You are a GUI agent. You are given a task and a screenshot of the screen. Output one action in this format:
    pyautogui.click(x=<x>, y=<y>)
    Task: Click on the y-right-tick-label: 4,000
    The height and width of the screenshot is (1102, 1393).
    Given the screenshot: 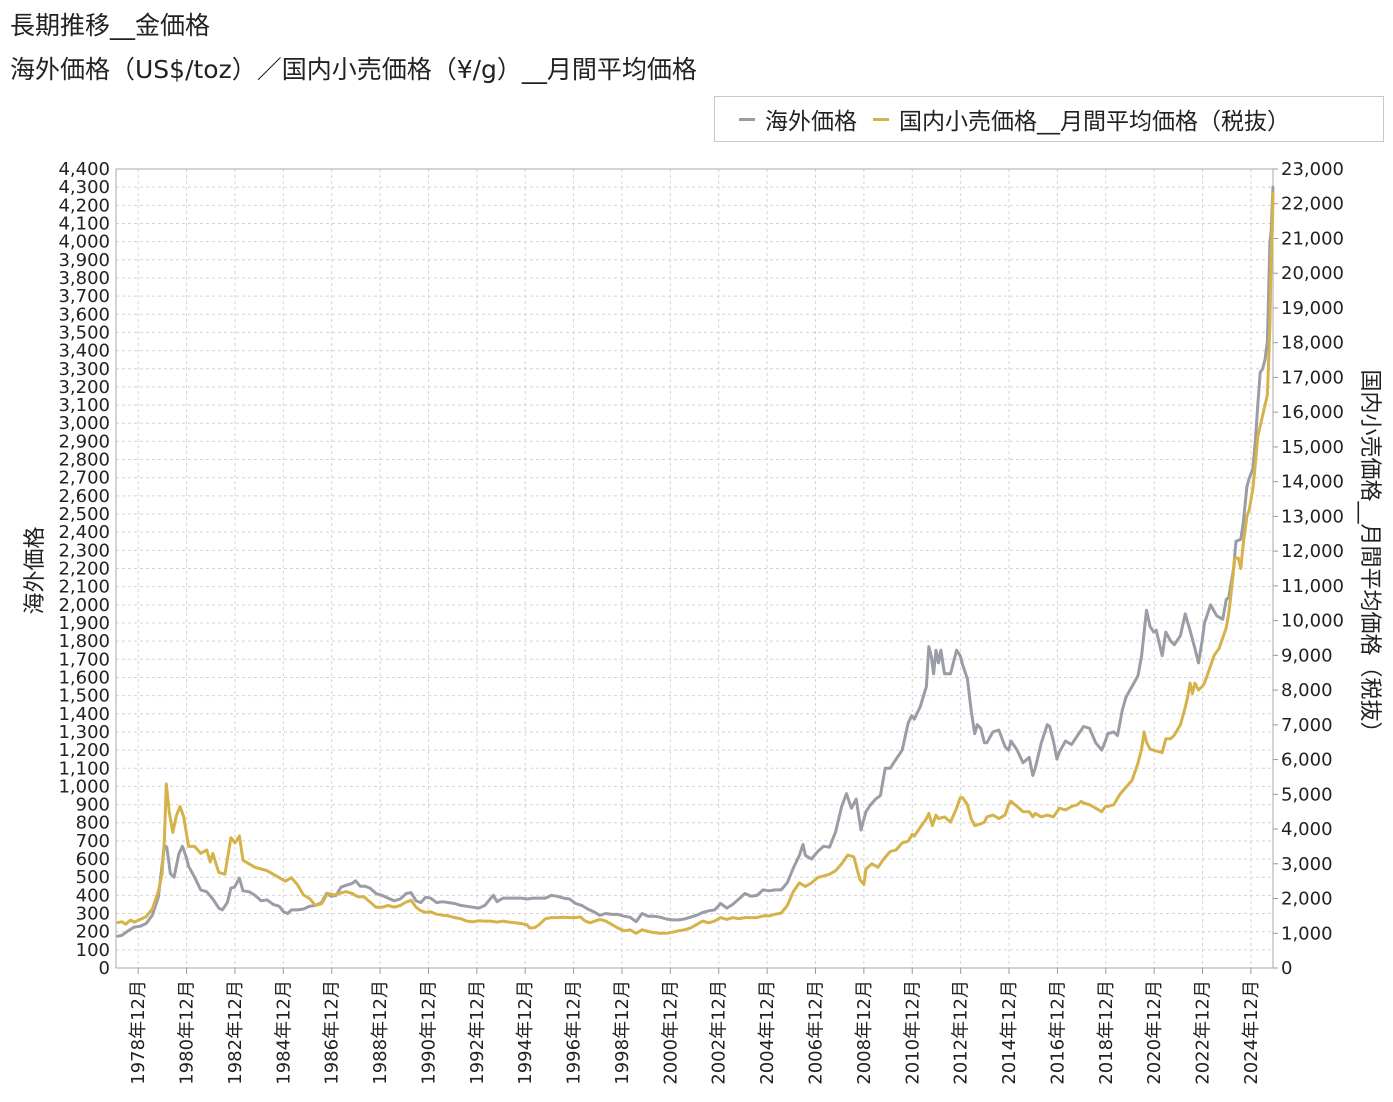 What is the action you would take?
    pyautogui.click(x=1307, y=829)
    